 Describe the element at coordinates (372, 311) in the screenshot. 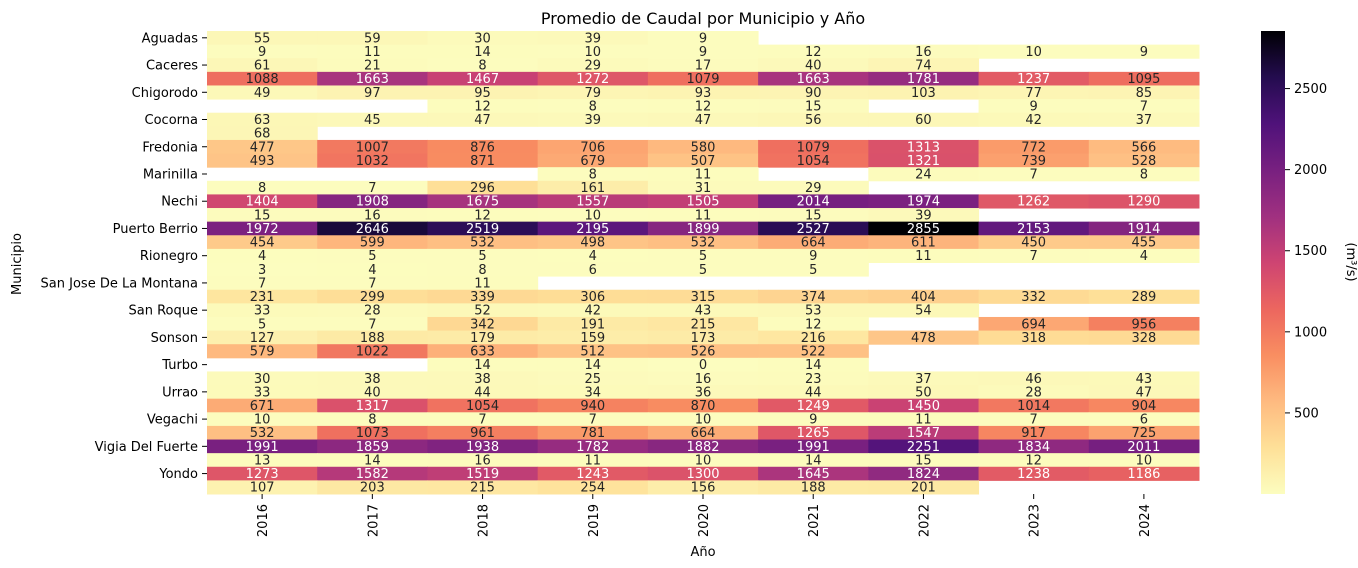

I see `cell-value-label: 28` at that location.